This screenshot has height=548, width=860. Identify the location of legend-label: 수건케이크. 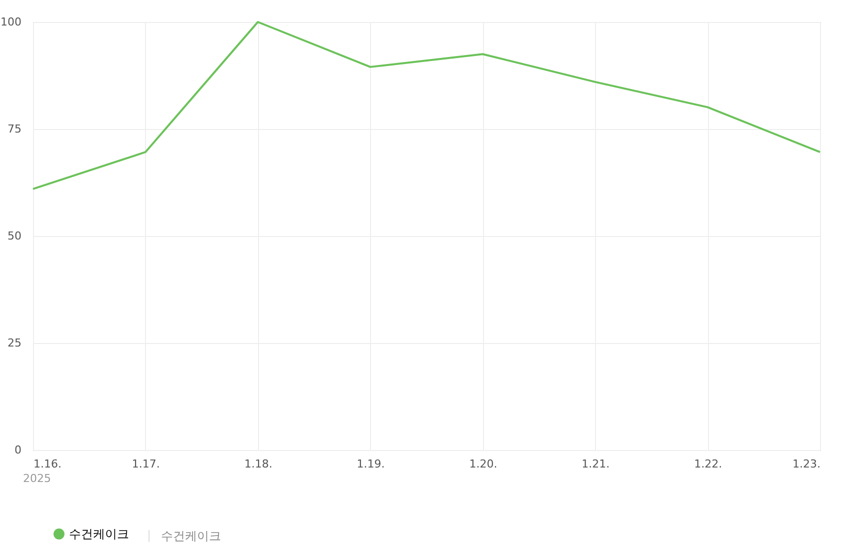
(99, 534).